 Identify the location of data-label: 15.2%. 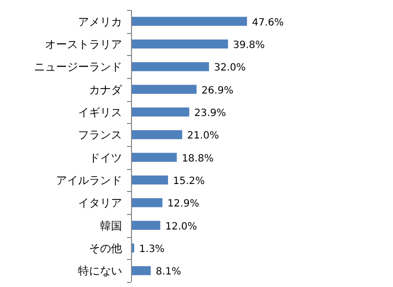
(189, 181).